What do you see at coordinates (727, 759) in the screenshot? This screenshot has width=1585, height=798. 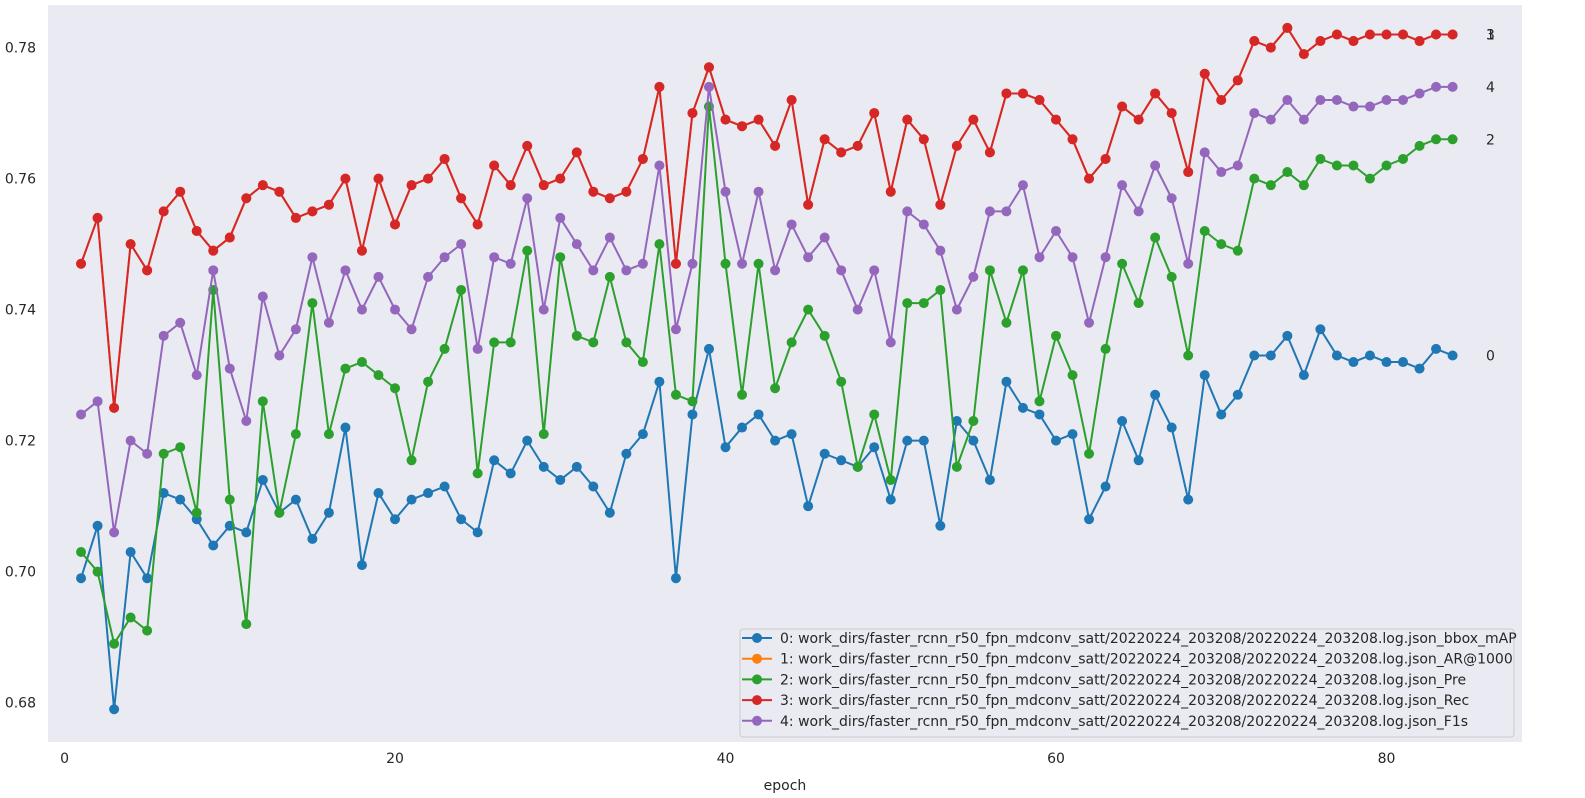 I see `x-axis: 0 20 40 60 80` at bounding box center [727, 759].